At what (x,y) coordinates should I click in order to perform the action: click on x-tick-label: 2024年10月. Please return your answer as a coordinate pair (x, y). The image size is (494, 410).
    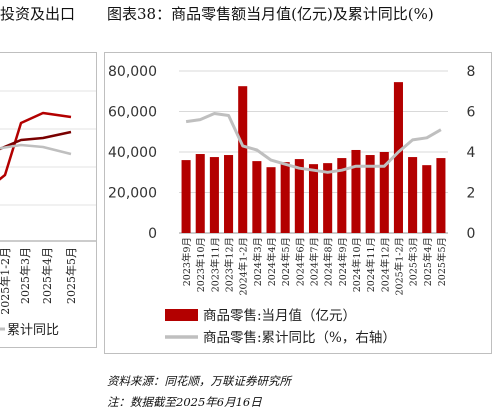
    Looking at the image, I should click on (357, 264).